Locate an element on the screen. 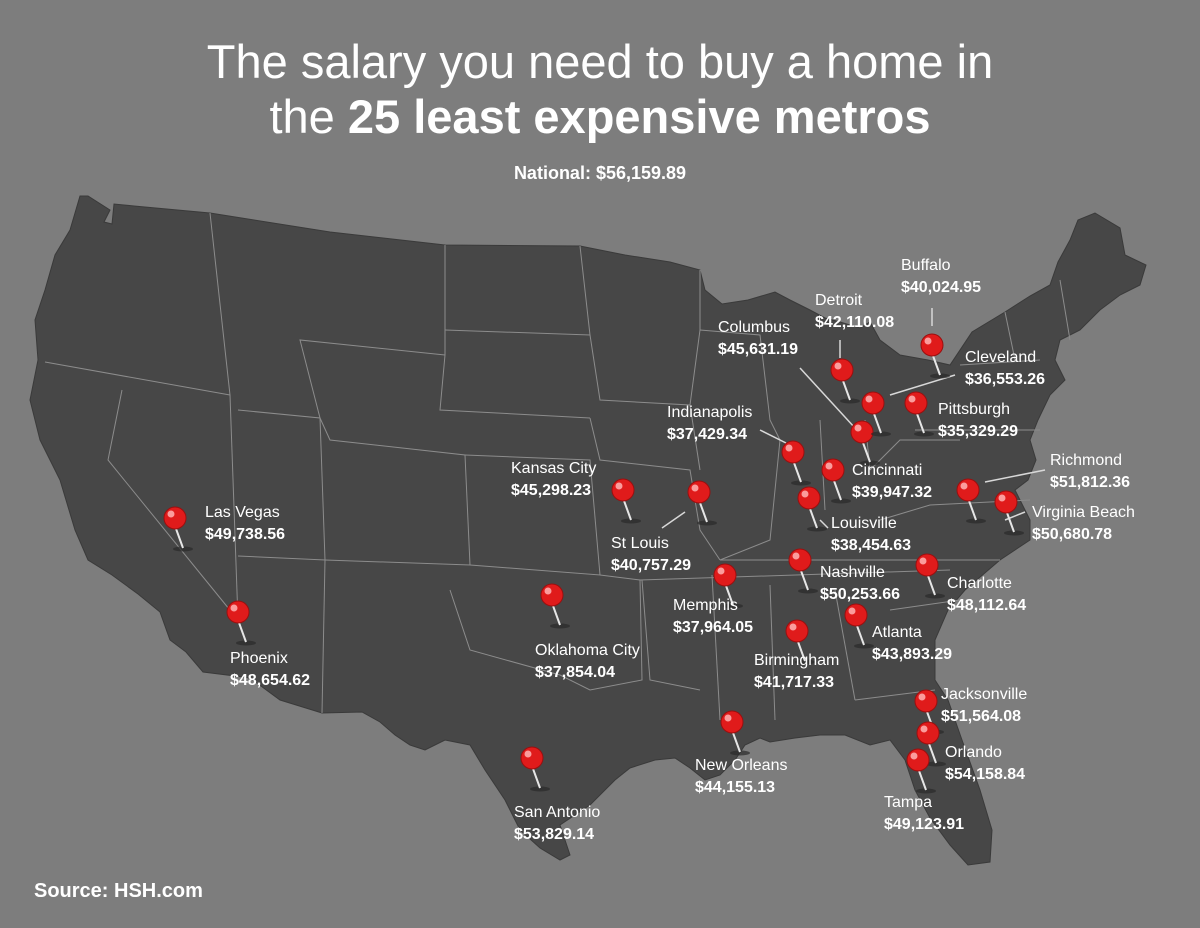 This screenshot has height=928, width=1200. metro-salary: $45,298.23 is located at coordinates (551, 490).